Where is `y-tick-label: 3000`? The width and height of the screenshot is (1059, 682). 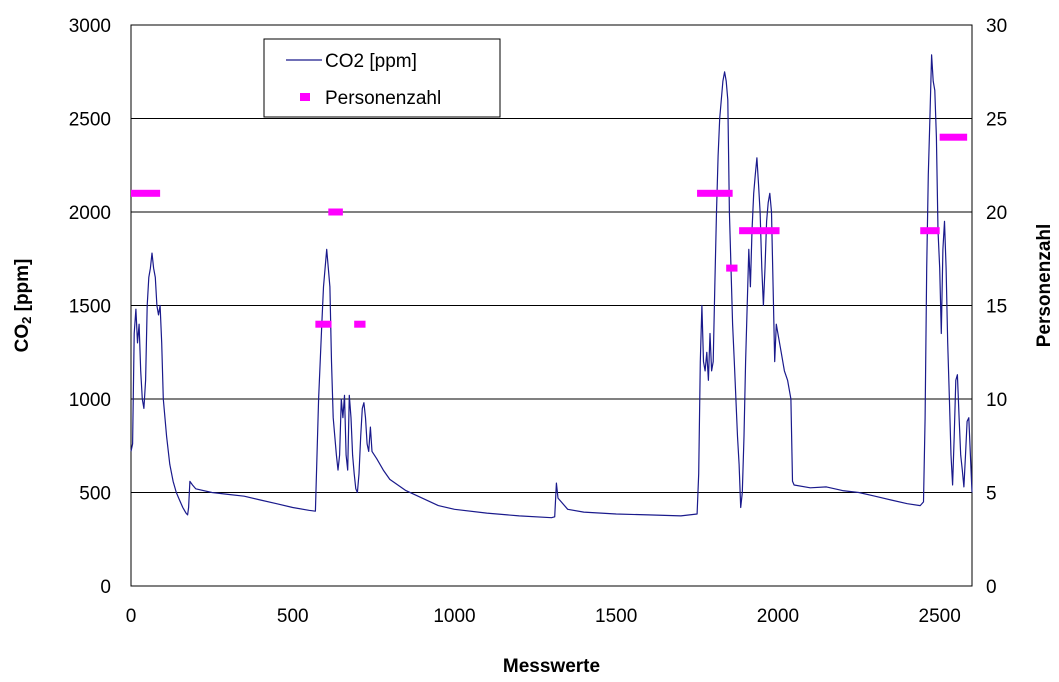 y-tick-label: 3000 is located at coordinates (90, 26).